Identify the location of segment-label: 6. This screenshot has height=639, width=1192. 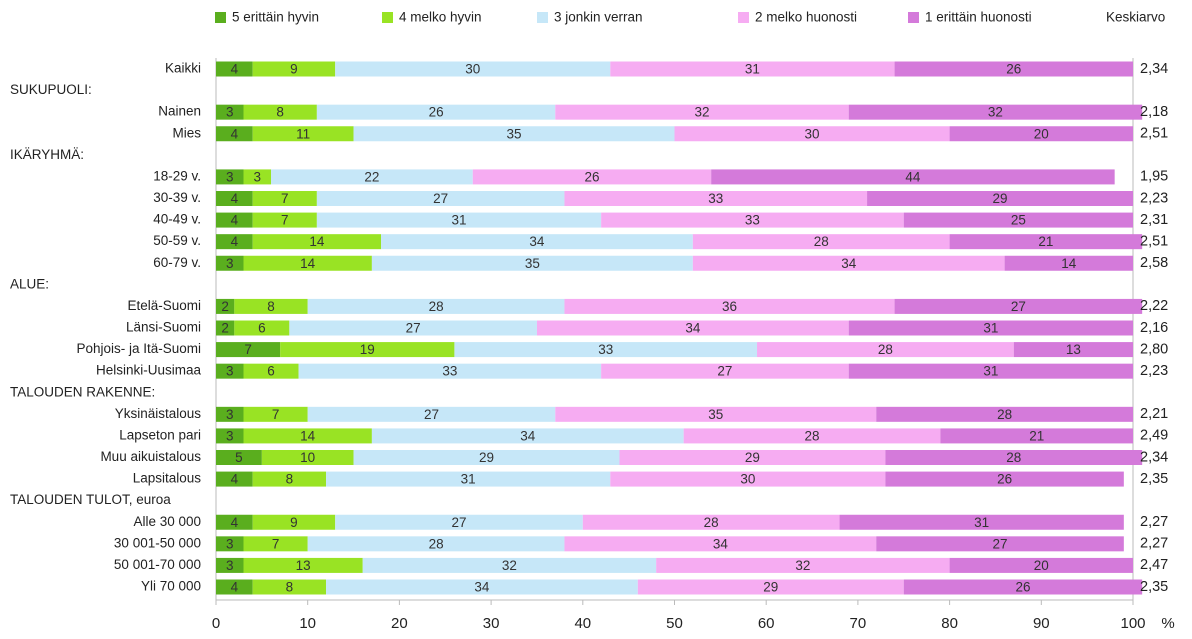
(271, 371).